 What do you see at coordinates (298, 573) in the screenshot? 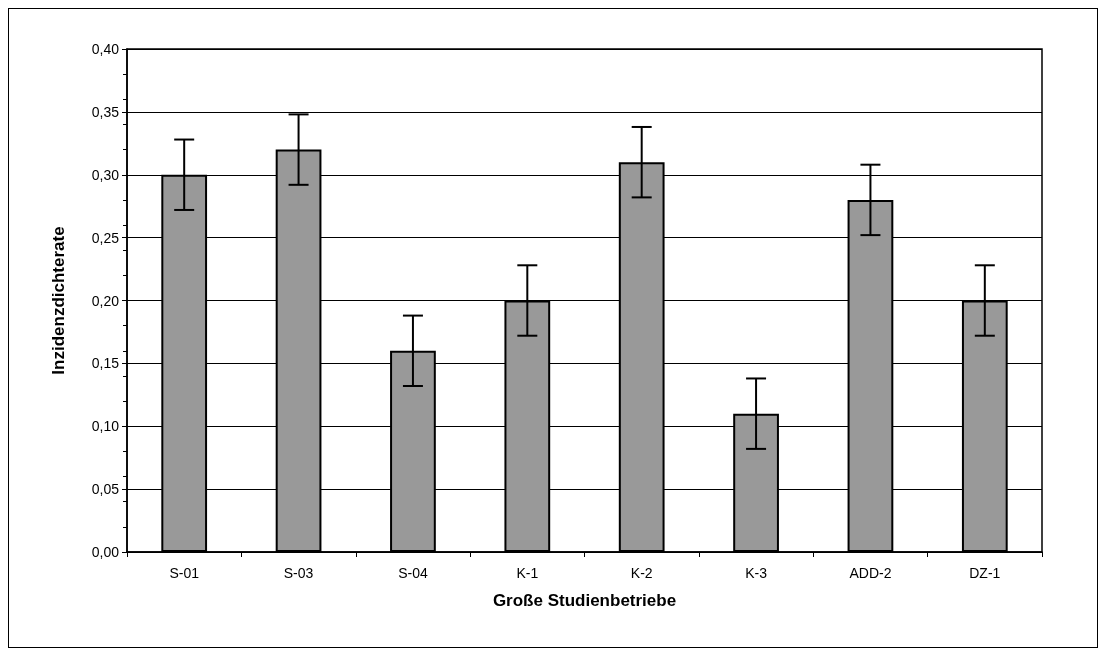
I see `x-tick-label: S-03` at bounding box center [298, 573].